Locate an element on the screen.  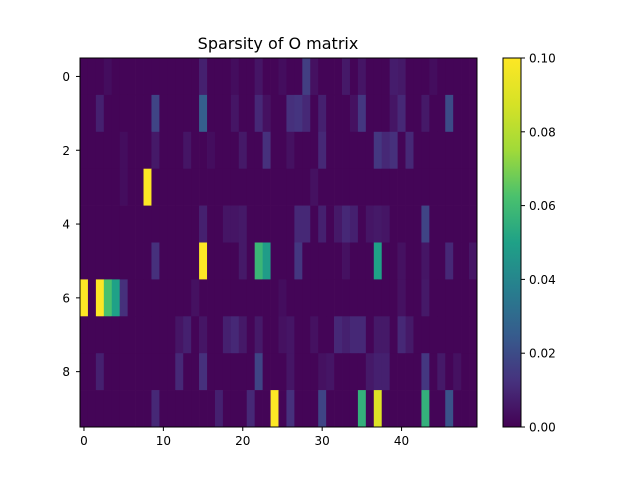
colorbar-tick-label: 0.06 is located at coordinates (542, 206).